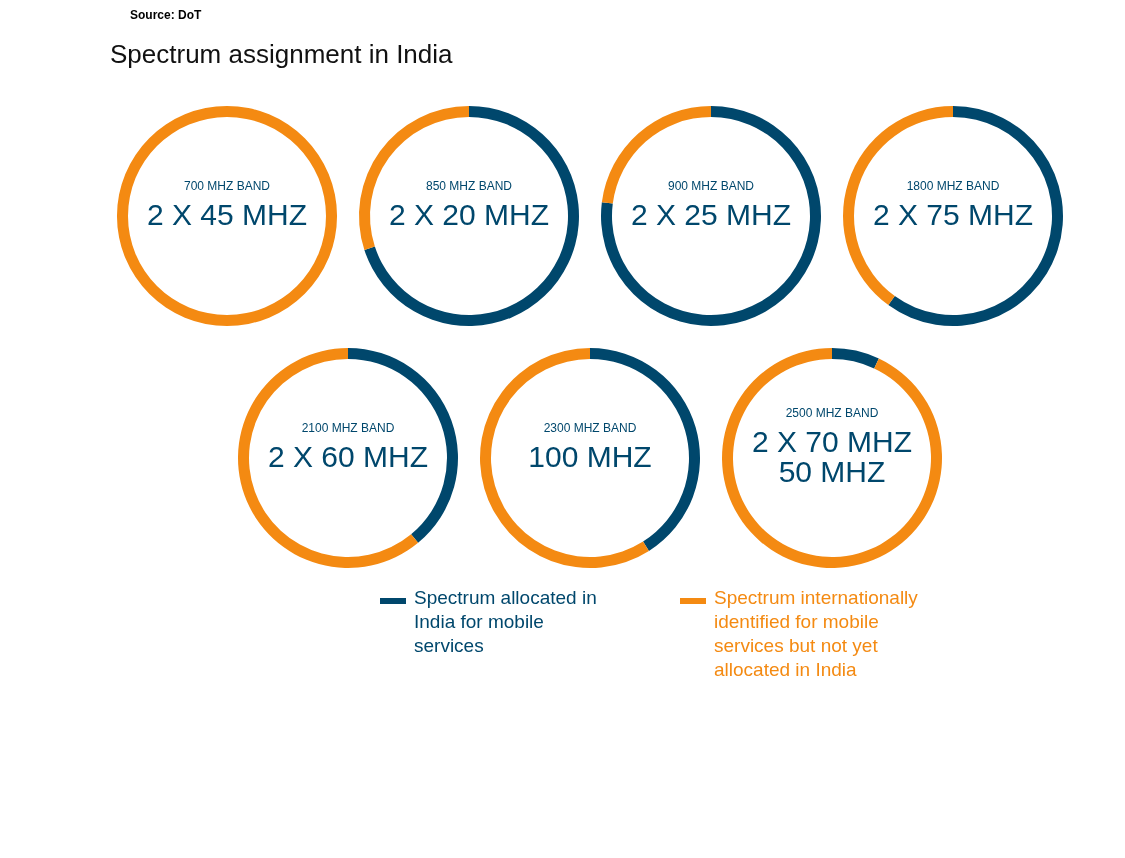  Describe the element at coordinates (505, 621) in the screenshot. I see `legend-label: Spectrum allocated in India for mobile services` at that location.